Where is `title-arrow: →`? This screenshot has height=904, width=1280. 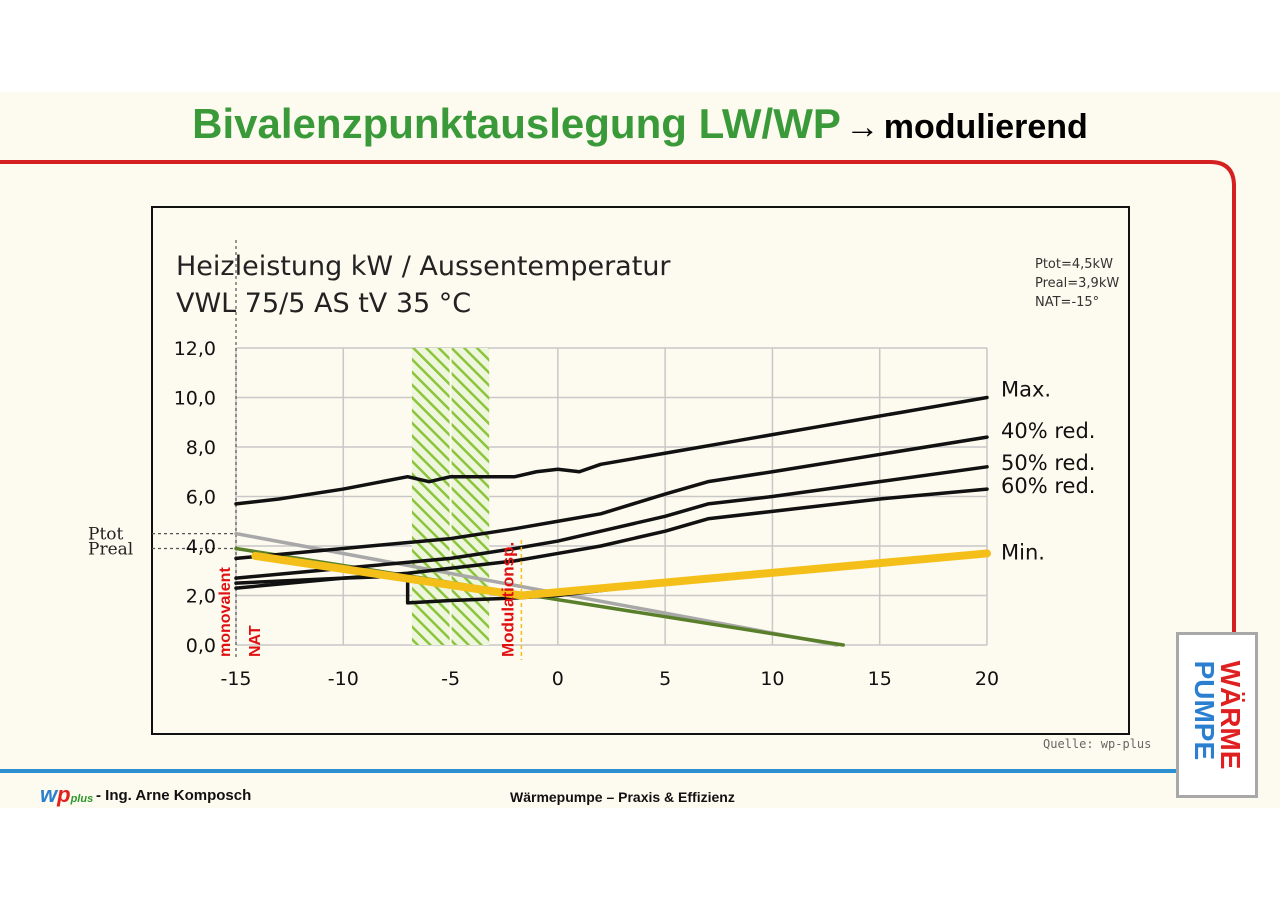
title-arrow: → is located at coordinates (862, 127).